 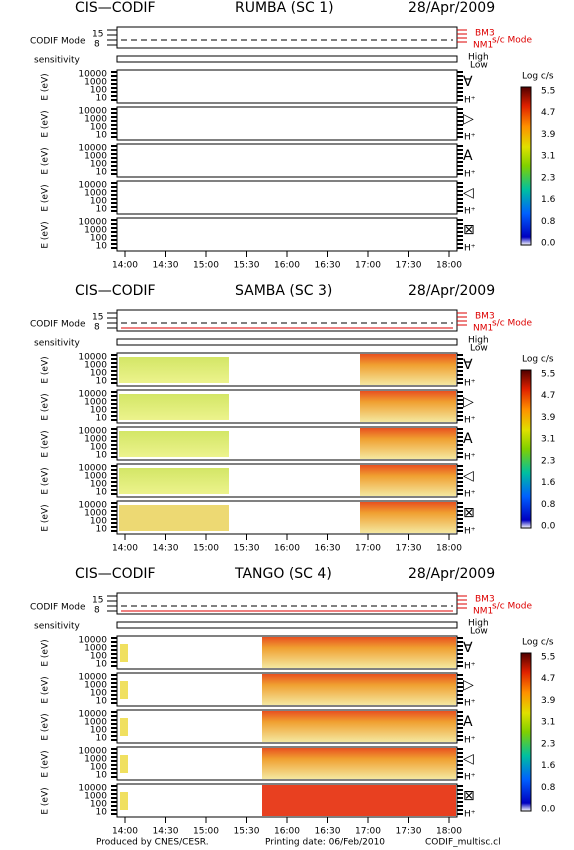 What do you see at coordinates (283, 574) in the screenshot?
I see `spacecraft: TANGO (SC 4)` at bounding box center [283, 574].